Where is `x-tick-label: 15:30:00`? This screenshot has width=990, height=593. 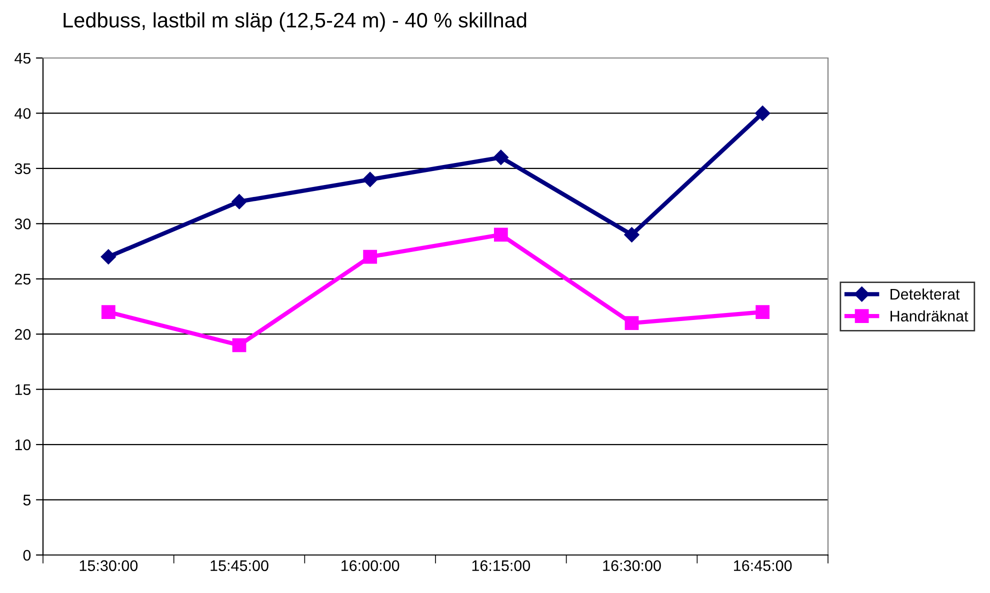 x-tick-label: 15:30:00 is located at coordinates (109, 566).